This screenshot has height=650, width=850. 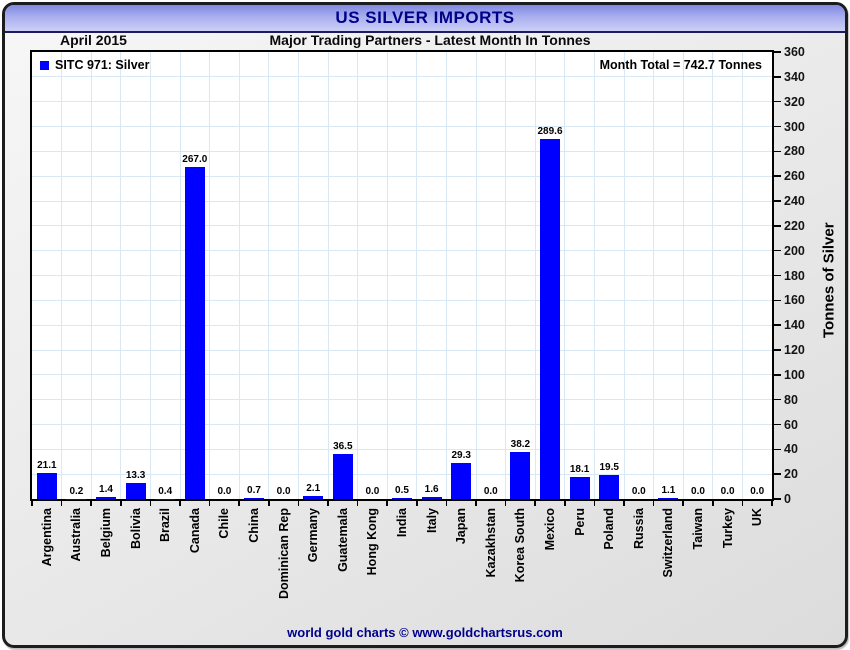 I want to click on bar-value-label: 1.1, so click(x=668, y=490).